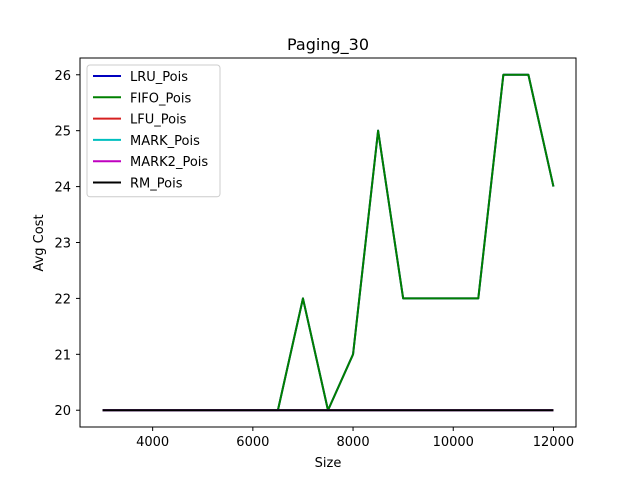  Describe the element at coordinates (328, 45) in the screenshot. I see `chart-title: Paging_30` at that location.